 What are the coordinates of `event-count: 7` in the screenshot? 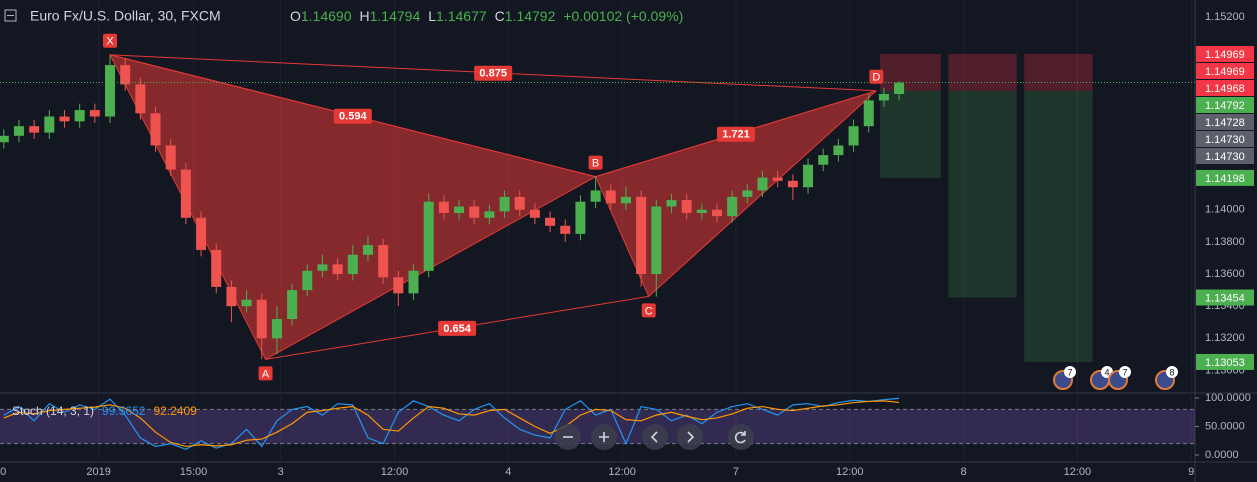 It's located at (1069, 372).